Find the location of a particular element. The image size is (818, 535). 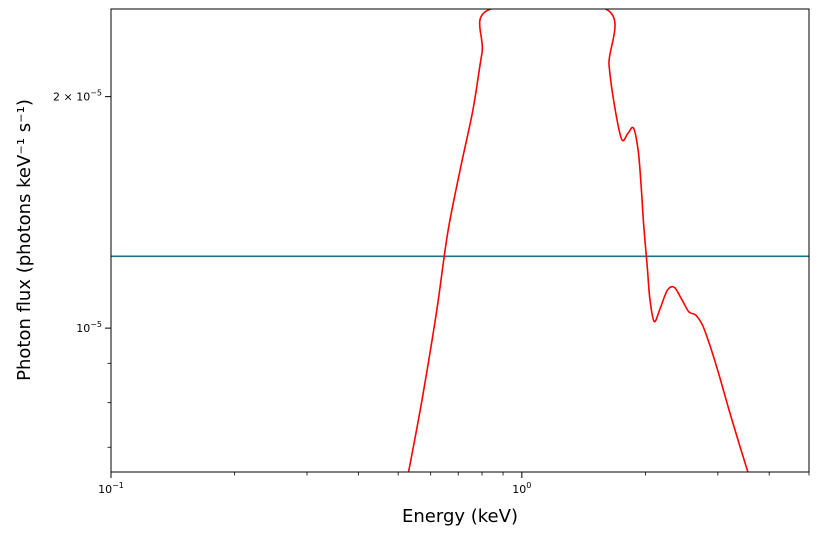

y-tick-label-1: 2 × 10⁻⁵ is located at coordinates (77, 96).